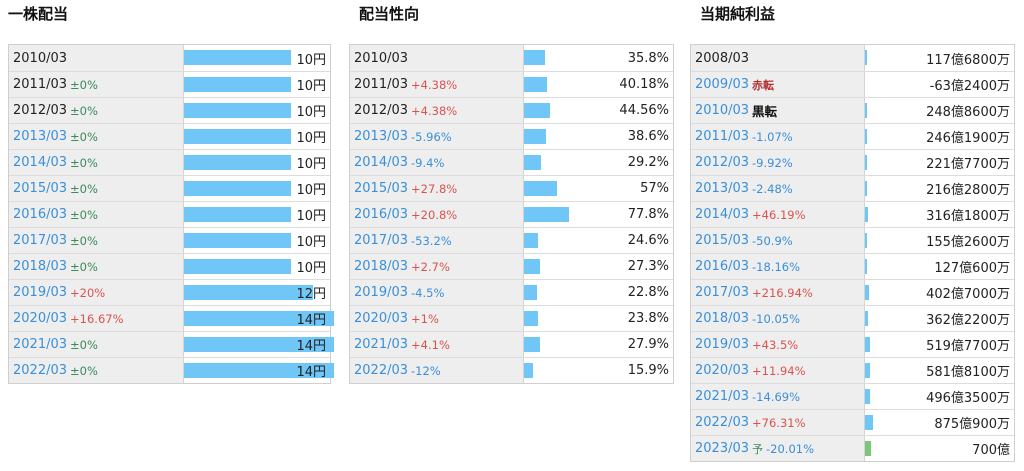 Image resolution: width=1024 pixels, height=471 pixels. I want to click on table-row: 2012/03 -9.92% 221億7700万, so click(852, 162).